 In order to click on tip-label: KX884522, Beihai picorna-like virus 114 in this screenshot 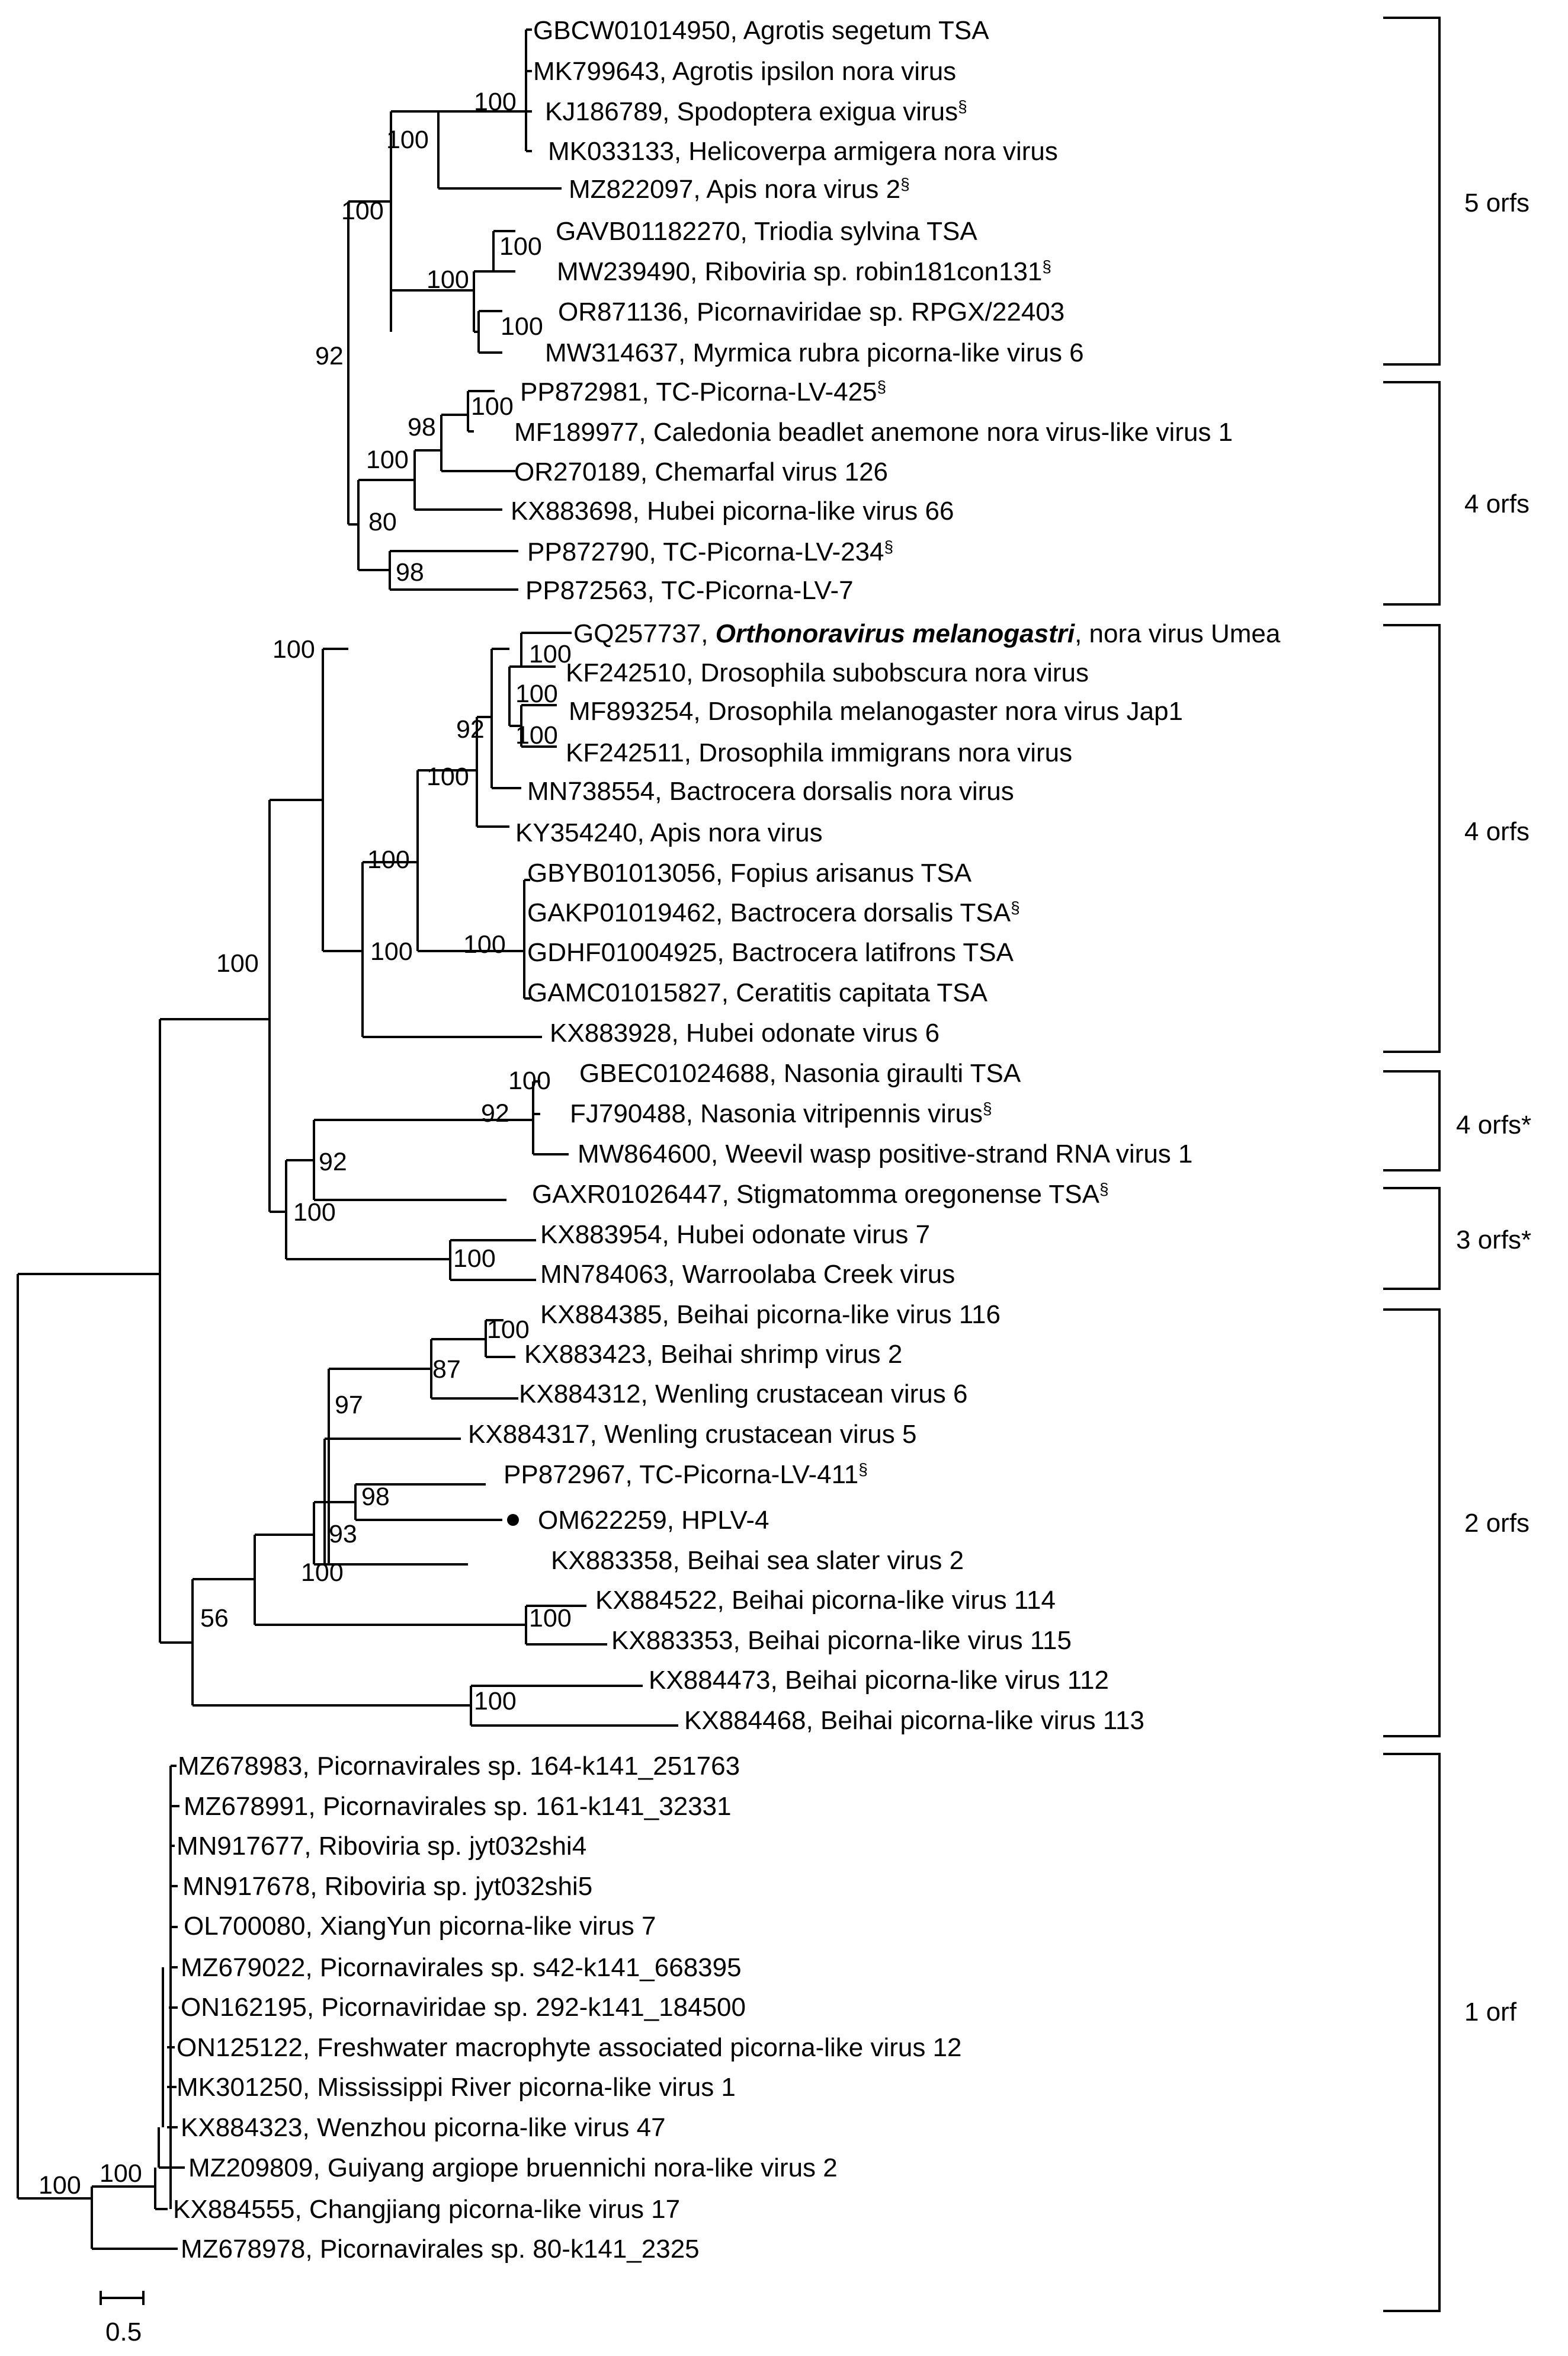, I will do `click(825, 1601)`.